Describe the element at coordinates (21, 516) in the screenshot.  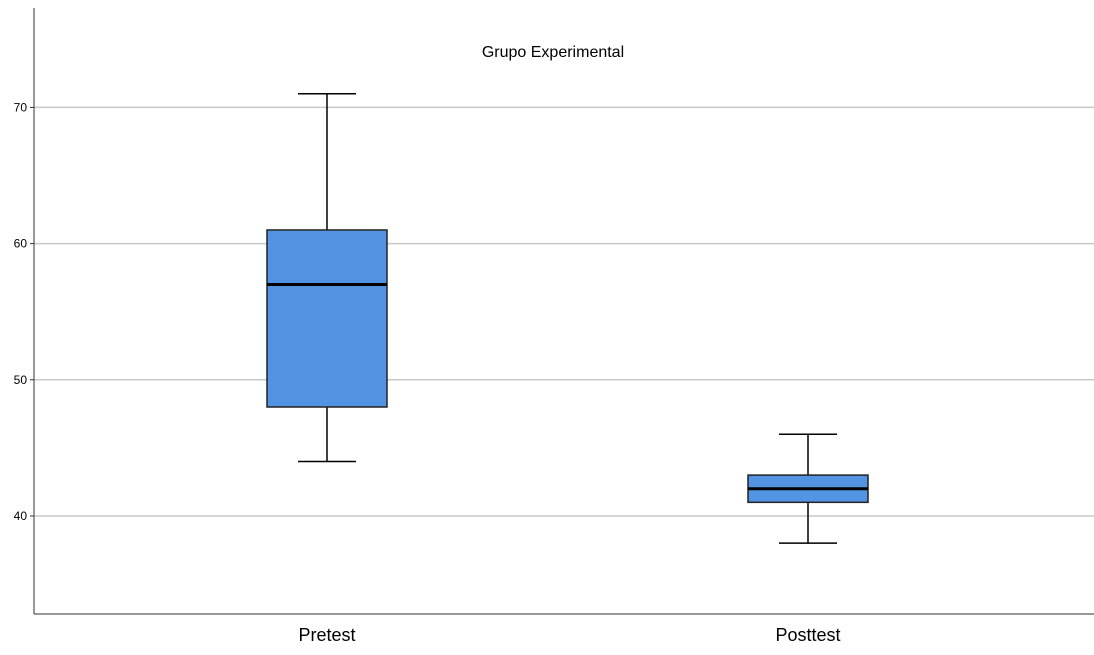
I see `y-tick-label-40: 40` at that location.